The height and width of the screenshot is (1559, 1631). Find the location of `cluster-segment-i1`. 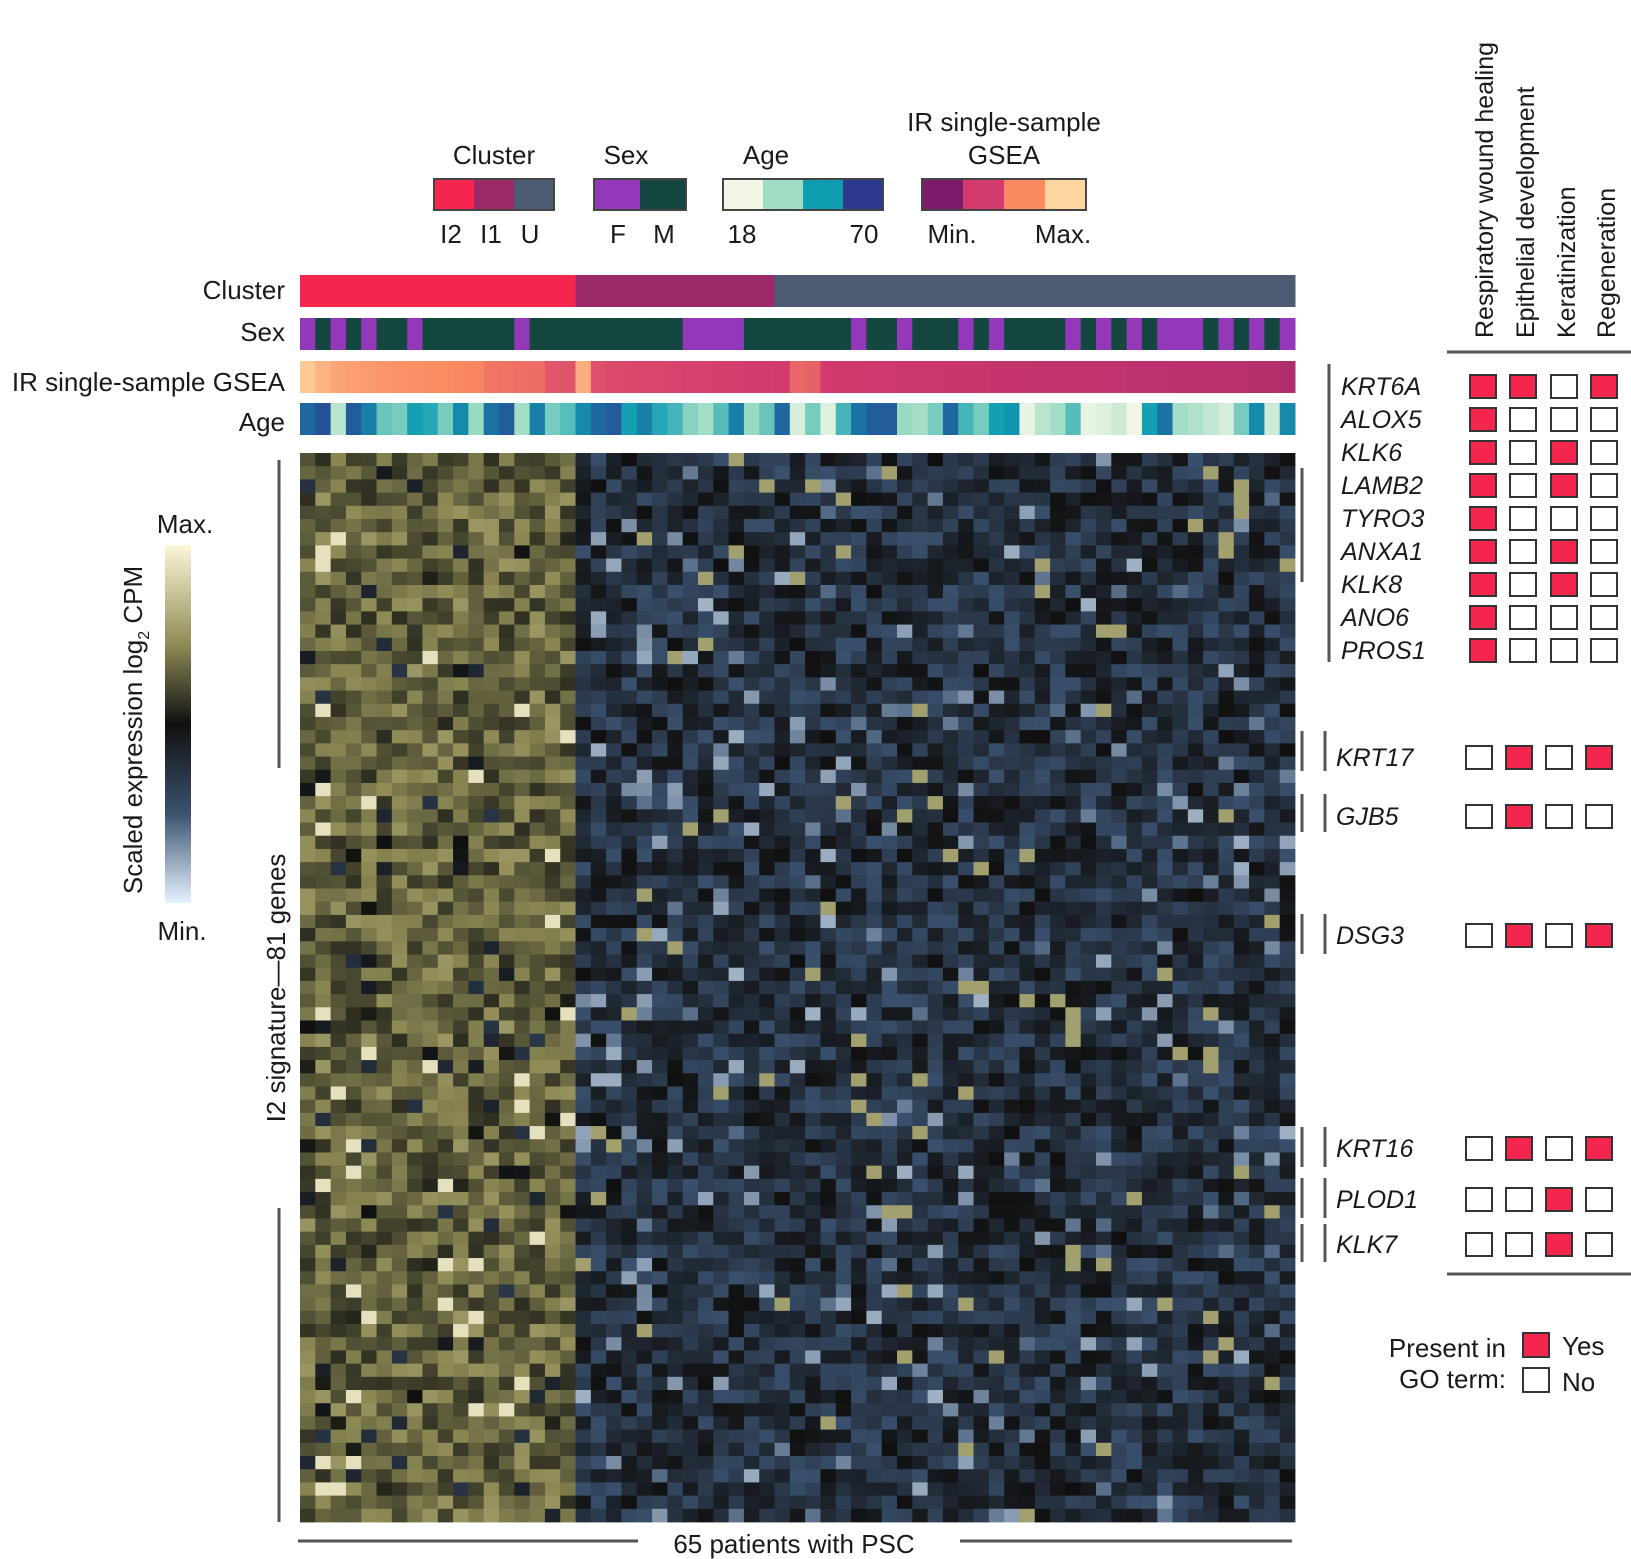

cluster-segment-i1 is located at coordinates (675, 291).